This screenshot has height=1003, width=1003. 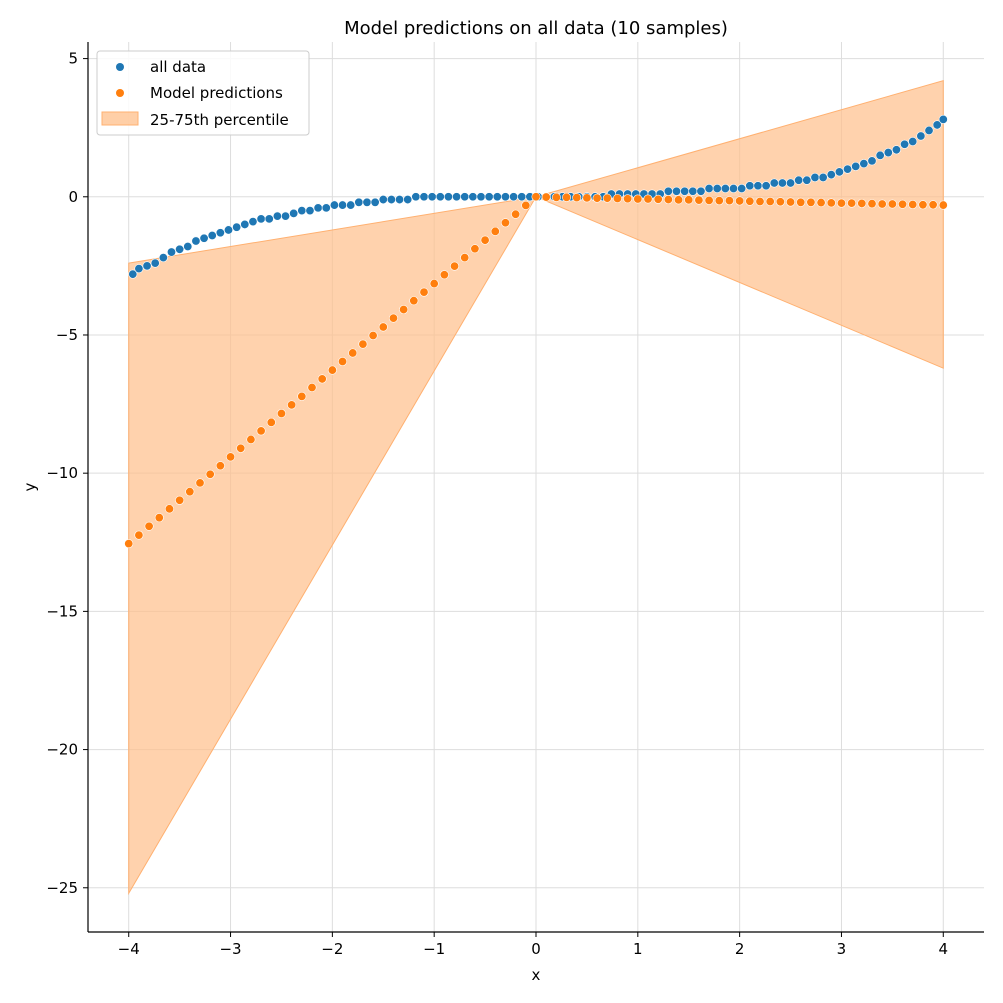 I want to click on y-tick-label: 0, so click(x=73, y=197).